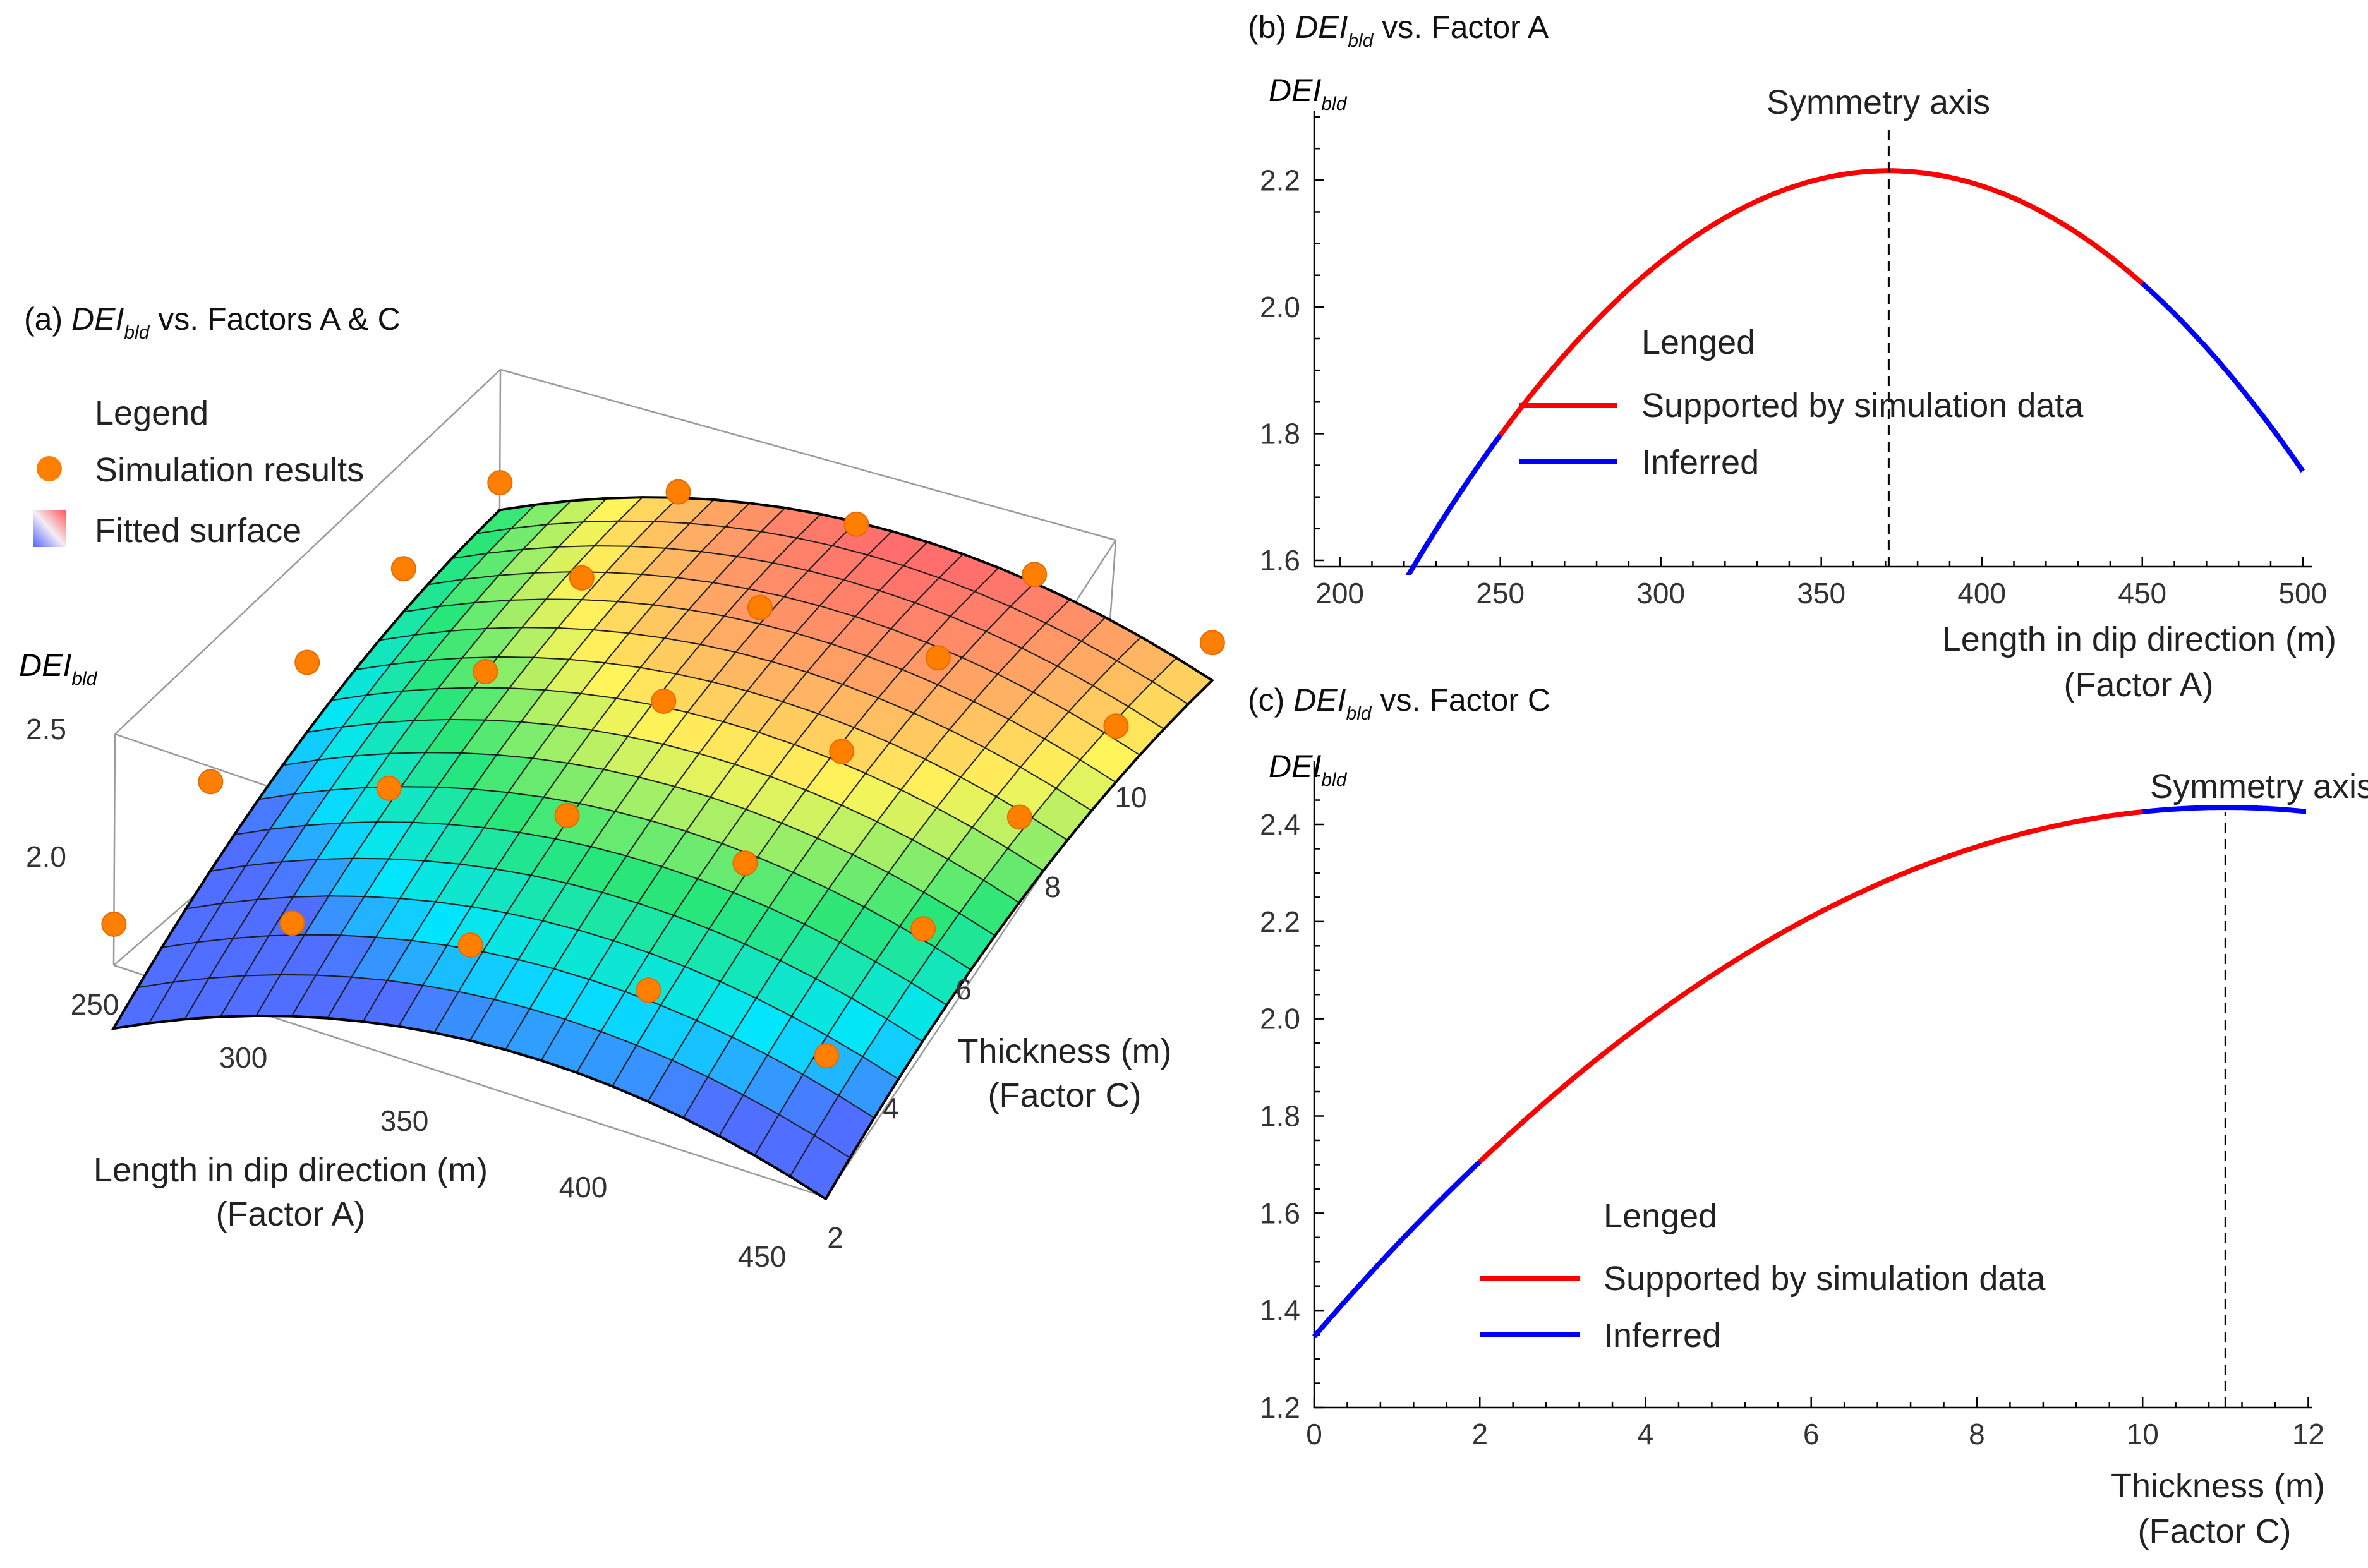 Image resolution: width=2368 pixels, height=1568 pixels. I want to click on y-axis-ticks: 2 4 6 8 10, so click(987, 1017).